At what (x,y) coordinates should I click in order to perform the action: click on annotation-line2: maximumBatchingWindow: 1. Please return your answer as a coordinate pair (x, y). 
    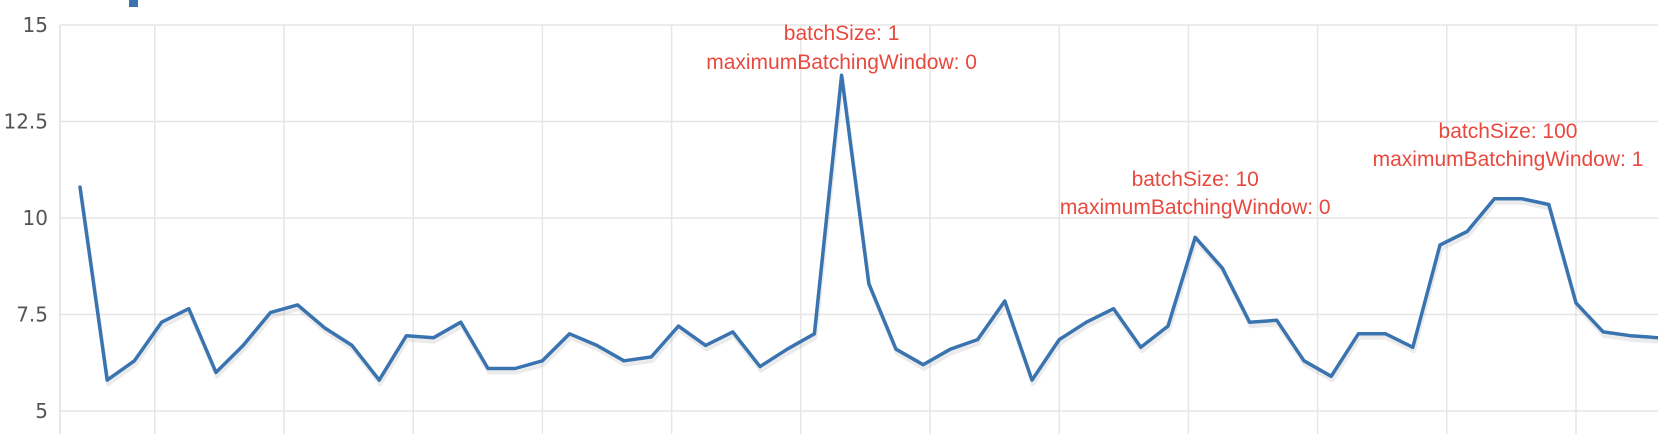
    Looking at the image, I should click on (1508, 159).